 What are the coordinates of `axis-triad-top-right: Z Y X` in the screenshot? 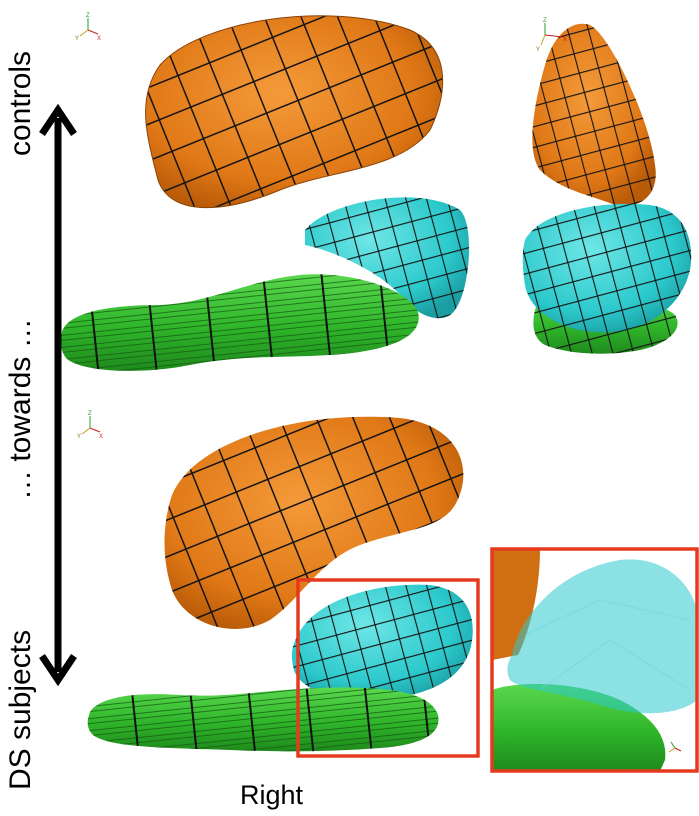 It's located at (551, 35).